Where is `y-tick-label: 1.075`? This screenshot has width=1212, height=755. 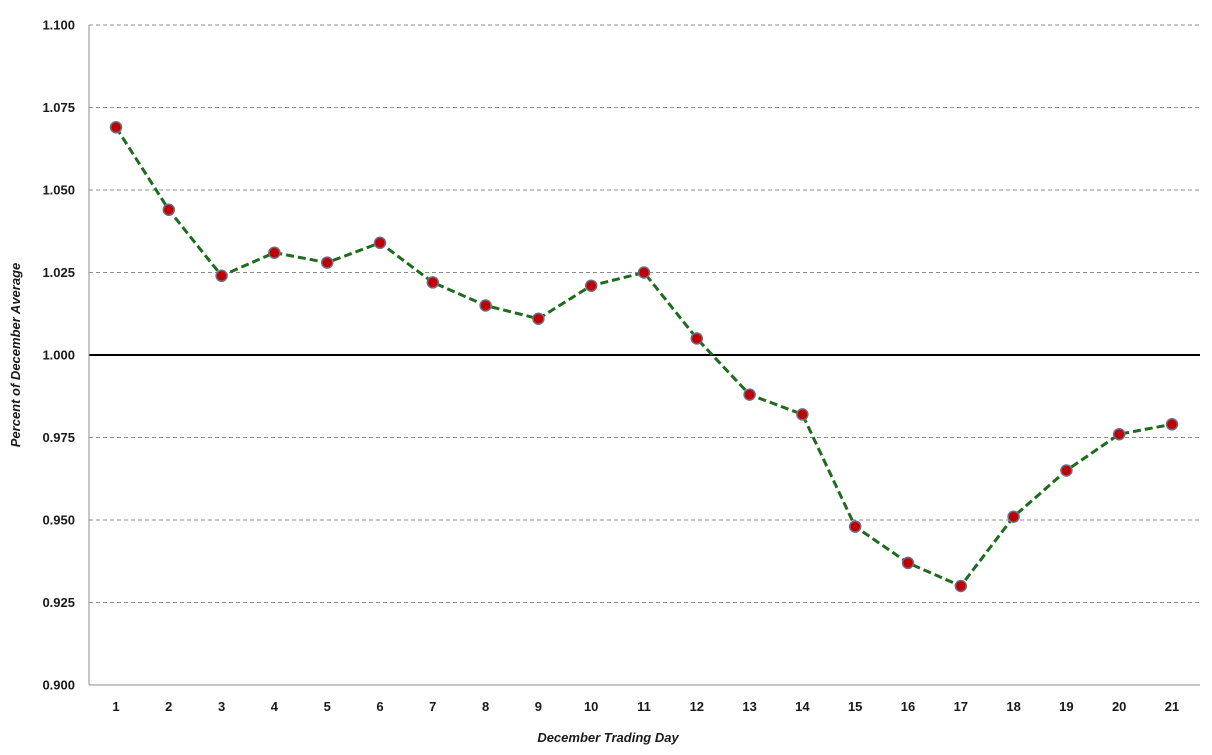
y-tick-label: 1.075 is located at coordinates (58, 107).